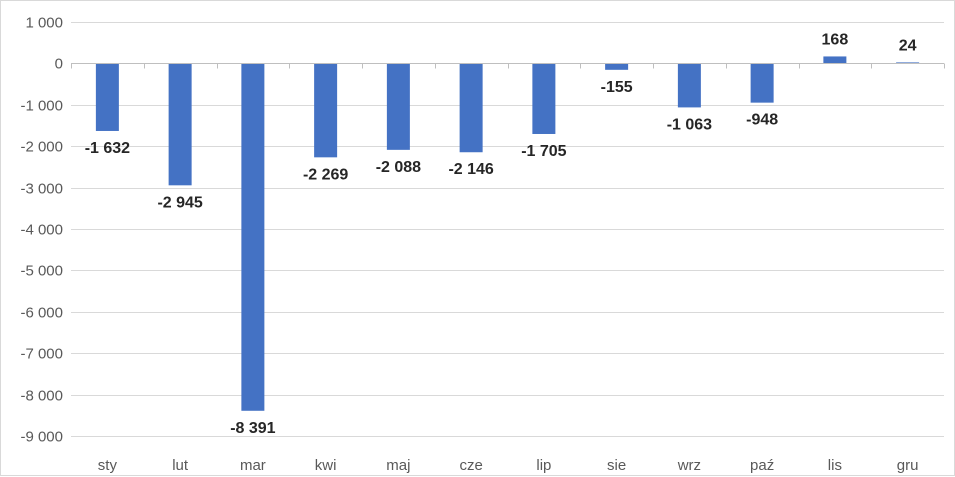 This screenshot has height=477, width=955. What do you see at coordinates (41, 313) in the screenshot?
I see `y-tick-label: -6 000` at bounding box center [41, 313].